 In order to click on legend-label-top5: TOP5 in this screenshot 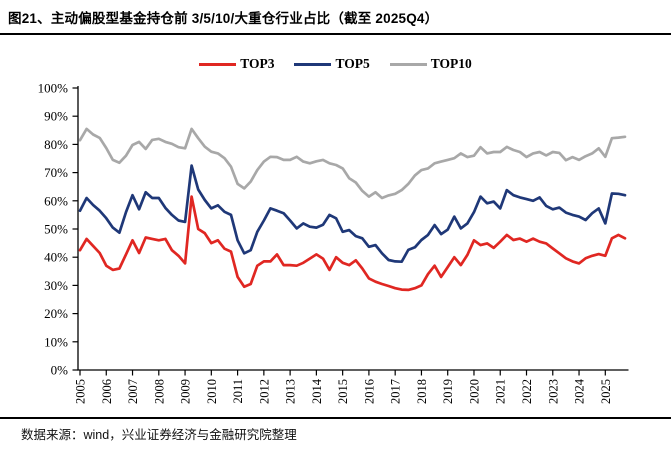, I will do `click(352, 63)`.